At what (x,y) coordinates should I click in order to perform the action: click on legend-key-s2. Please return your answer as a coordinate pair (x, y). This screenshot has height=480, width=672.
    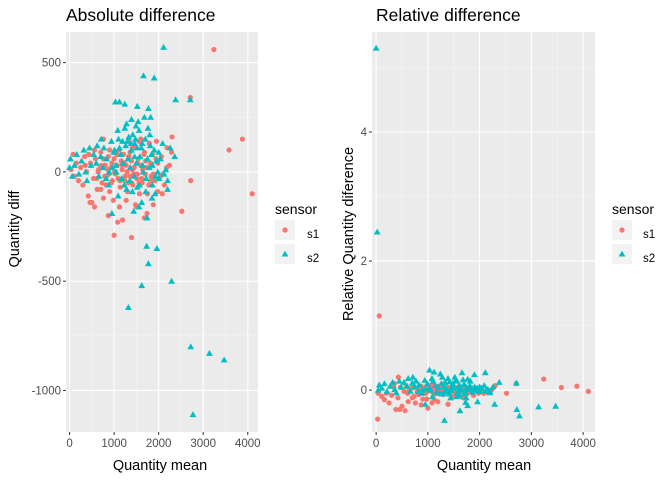
    Looking at the image, I should click on (622, 253).